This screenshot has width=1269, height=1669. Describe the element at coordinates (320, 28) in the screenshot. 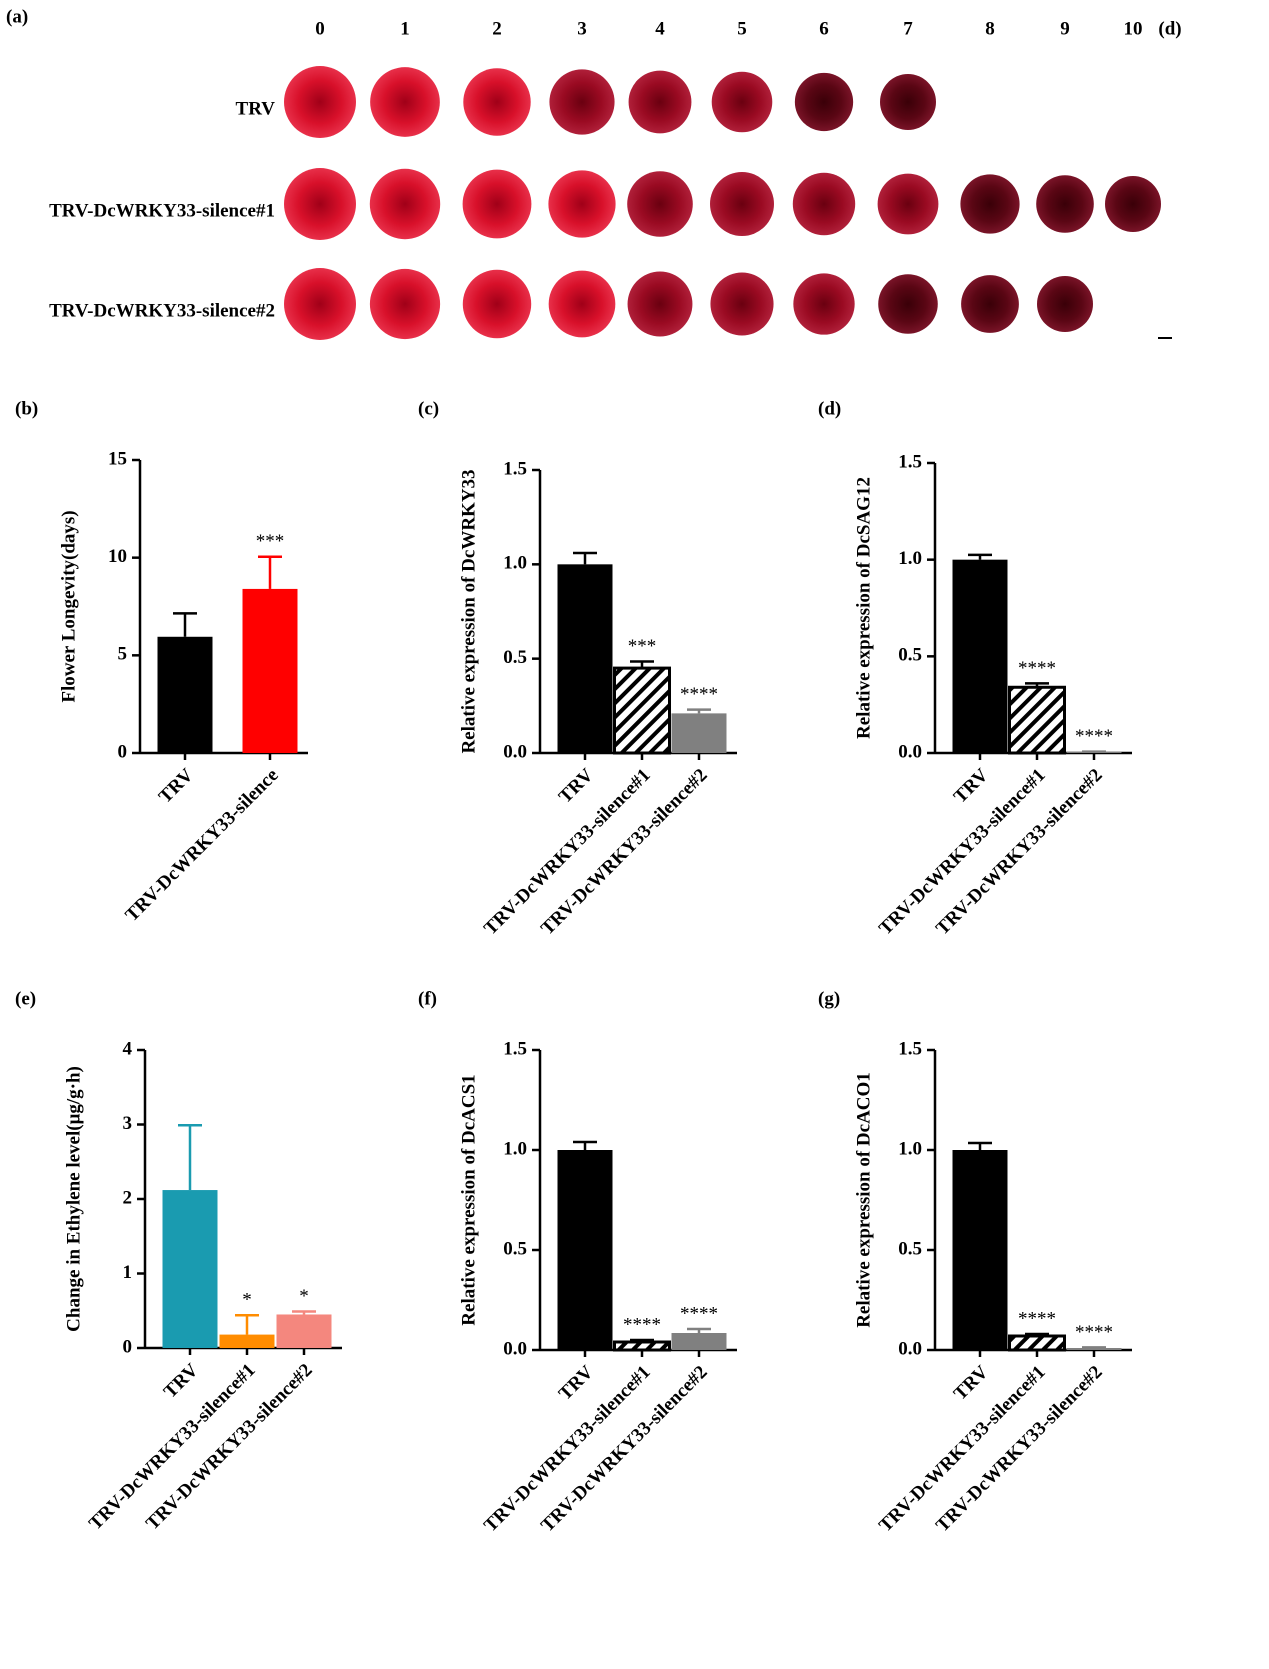

I see `day-label: 0` at that location.